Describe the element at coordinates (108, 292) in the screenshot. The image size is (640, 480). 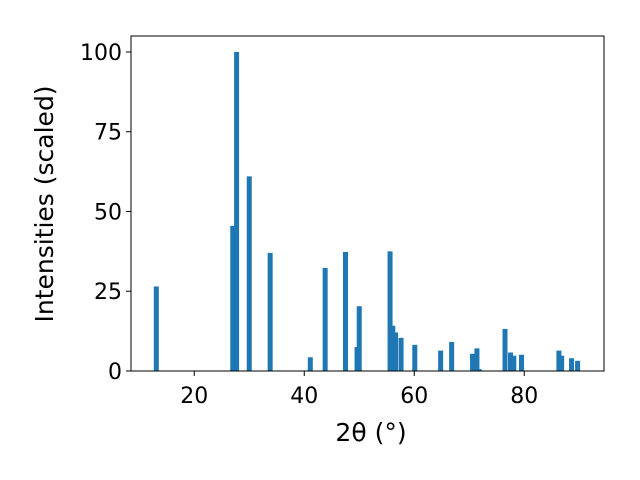
I see `y-tick-label-25: 25` at that location.